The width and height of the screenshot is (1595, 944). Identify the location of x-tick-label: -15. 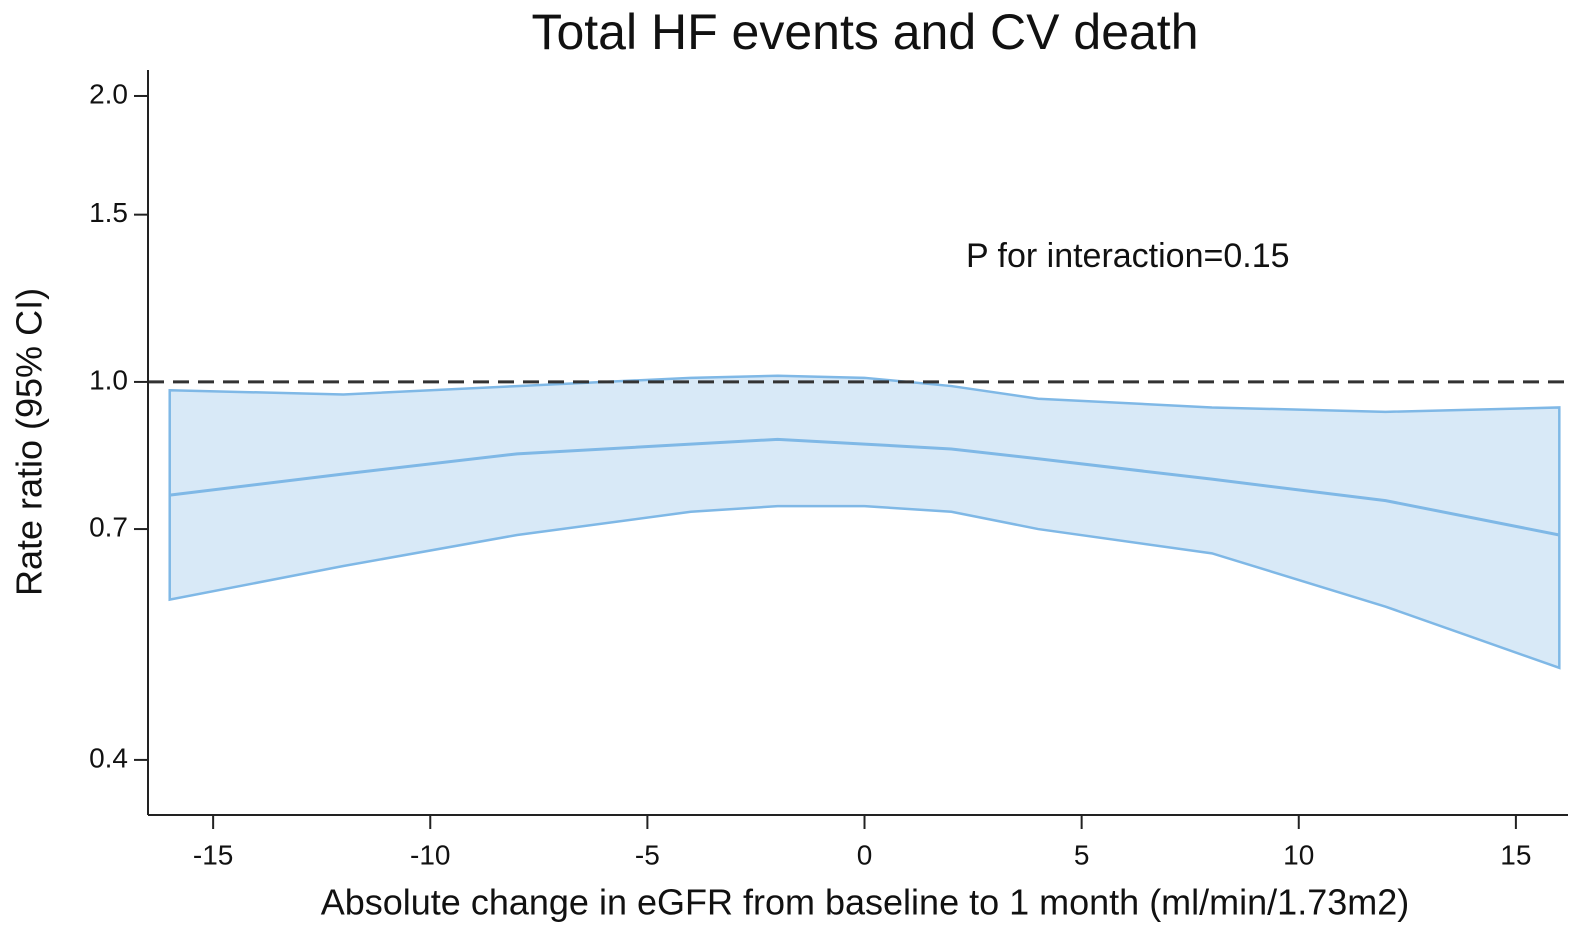
(213, 854).